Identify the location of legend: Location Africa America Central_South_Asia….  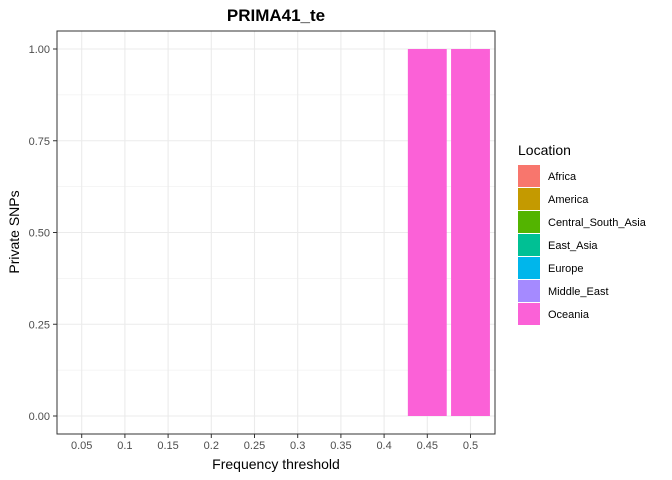
(582, 233).